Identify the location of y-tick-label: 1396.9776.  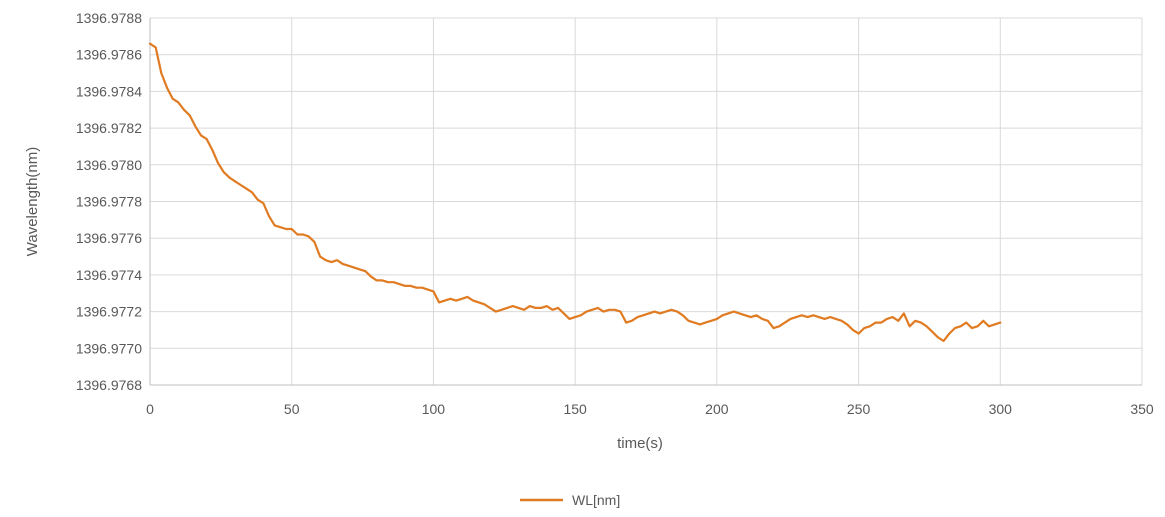
(109, 238).